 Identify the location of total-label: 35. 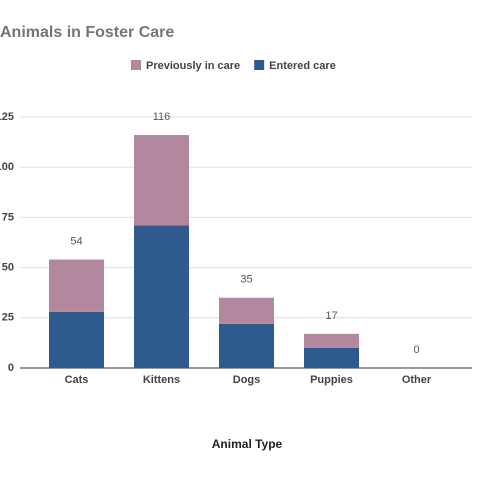
(246, 280).